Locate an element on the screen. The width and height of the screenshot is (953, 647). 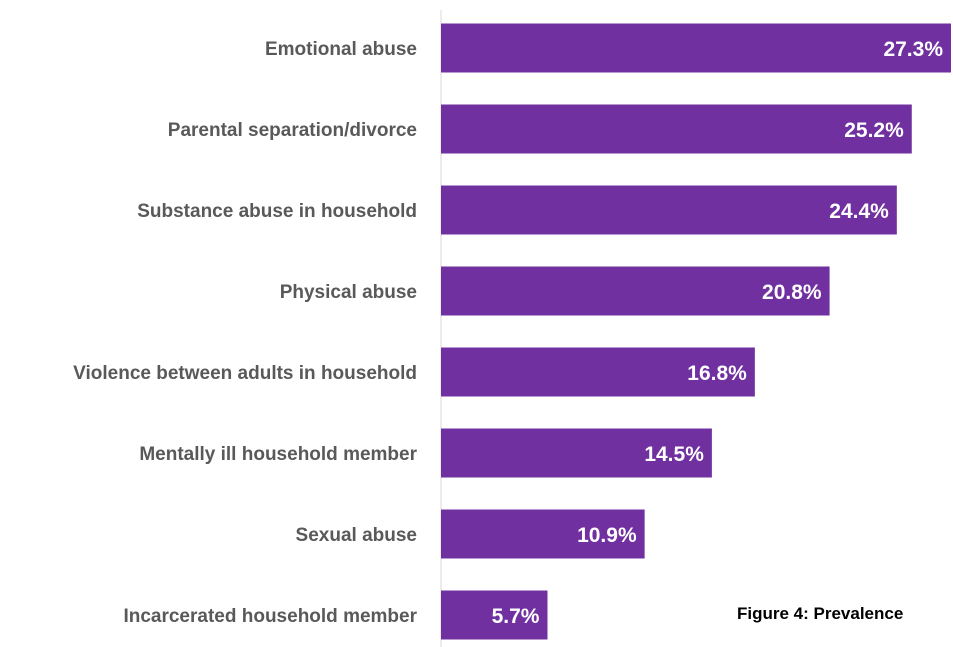
value-label: 10.9% is located at coordinates (607, 535).